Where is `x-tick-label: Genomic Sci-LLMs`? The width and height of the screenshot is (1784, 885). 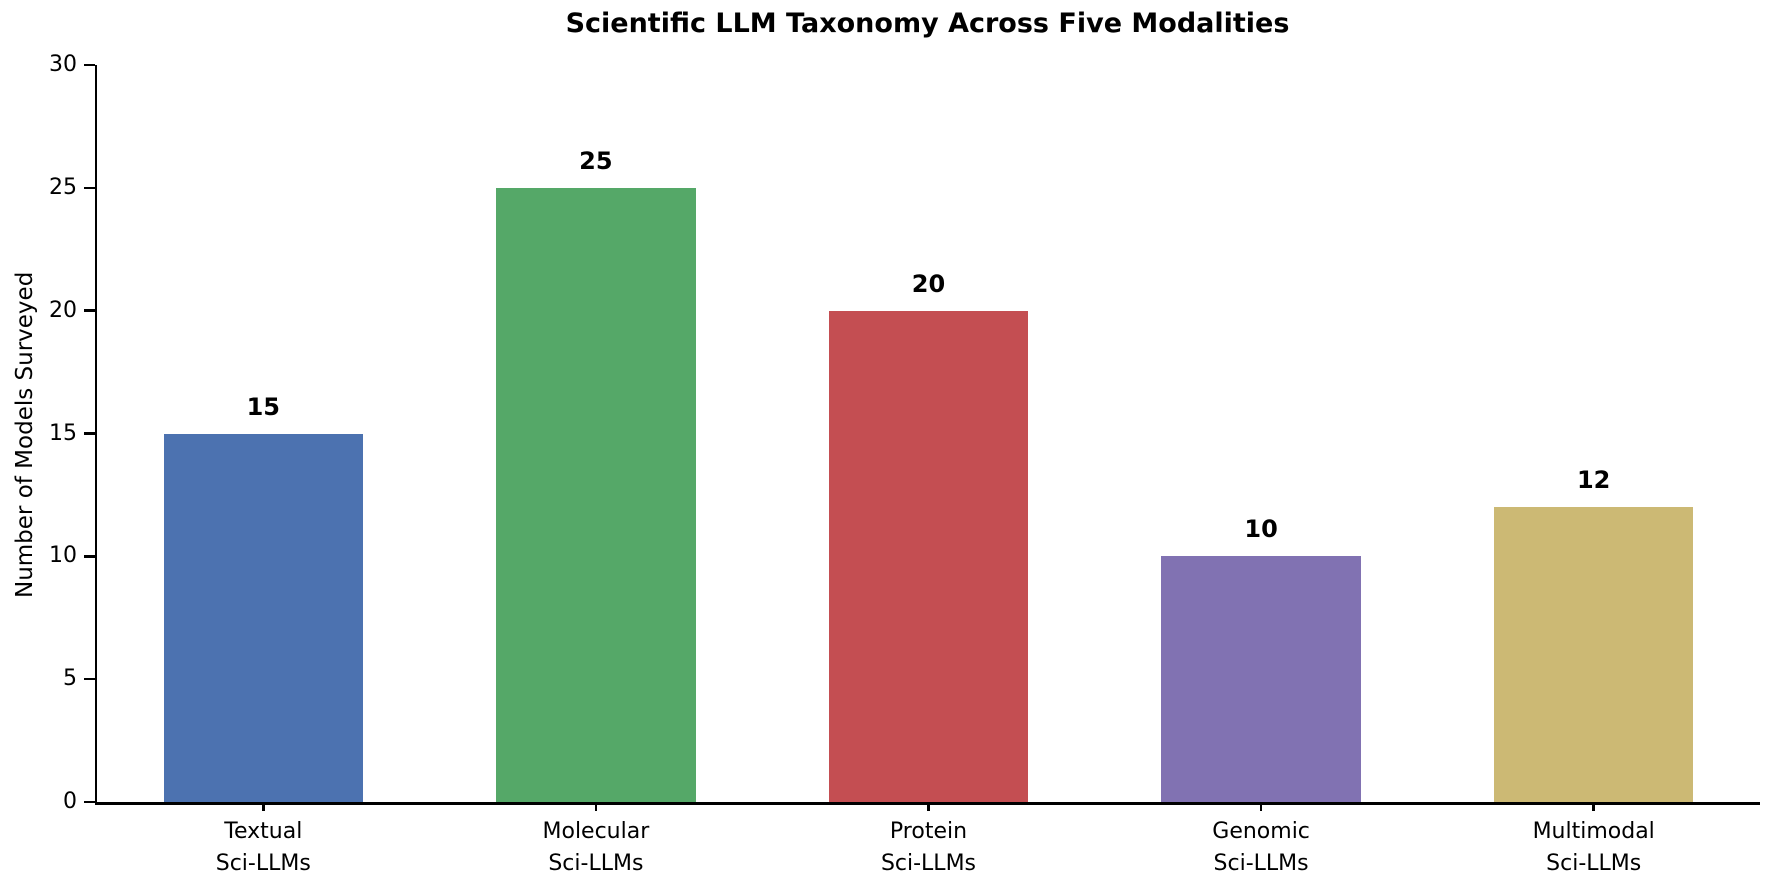
x-tick-label: Genomic Sci-LLMs is located at coordinates (1261, 847).